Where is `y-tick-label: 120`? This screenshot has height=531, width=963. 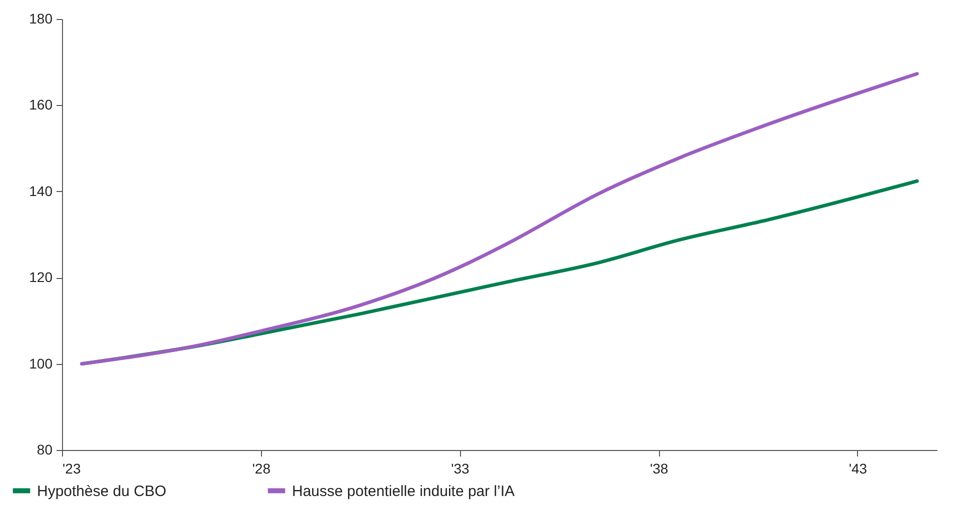 y-tick-label: 120 is located at coordinates (41, 277).